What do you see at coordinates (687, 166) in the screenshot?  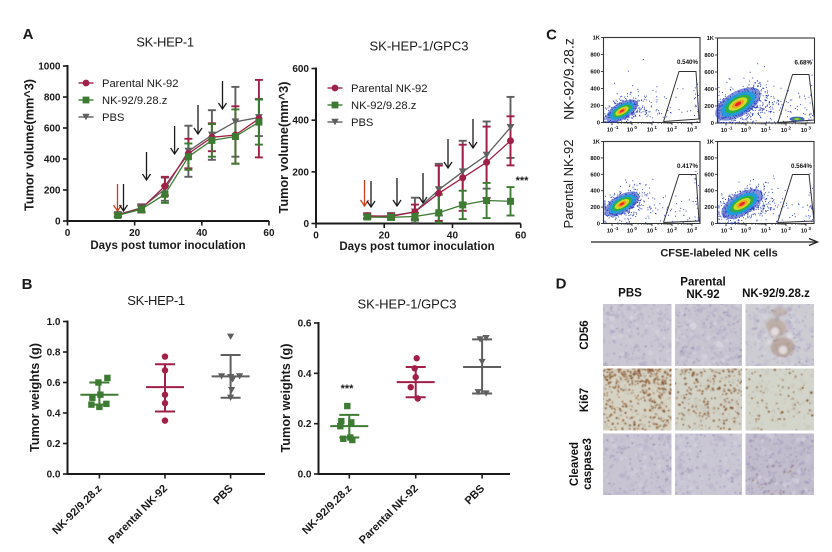 I see `svg-text: 0.417%` at bounding box center [687, 166].